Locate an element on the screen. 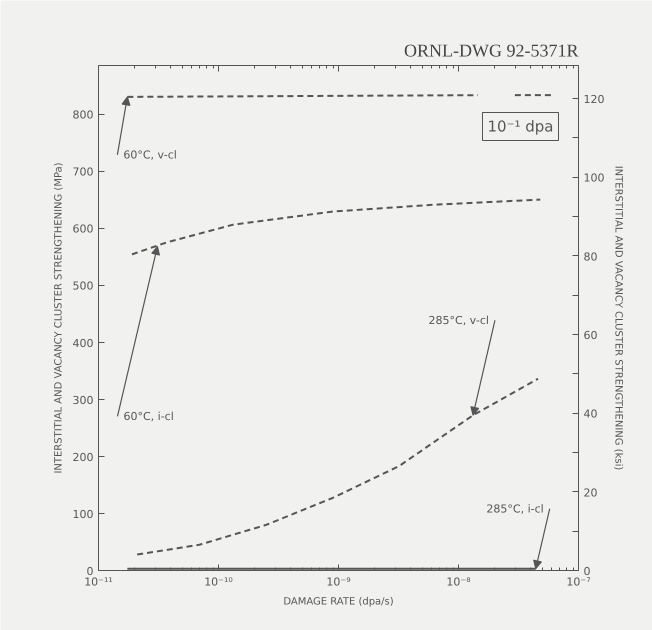 The width and height of the screenshot is (652, 630). y-tick-label: 700 is located at coordinates (83, 172).